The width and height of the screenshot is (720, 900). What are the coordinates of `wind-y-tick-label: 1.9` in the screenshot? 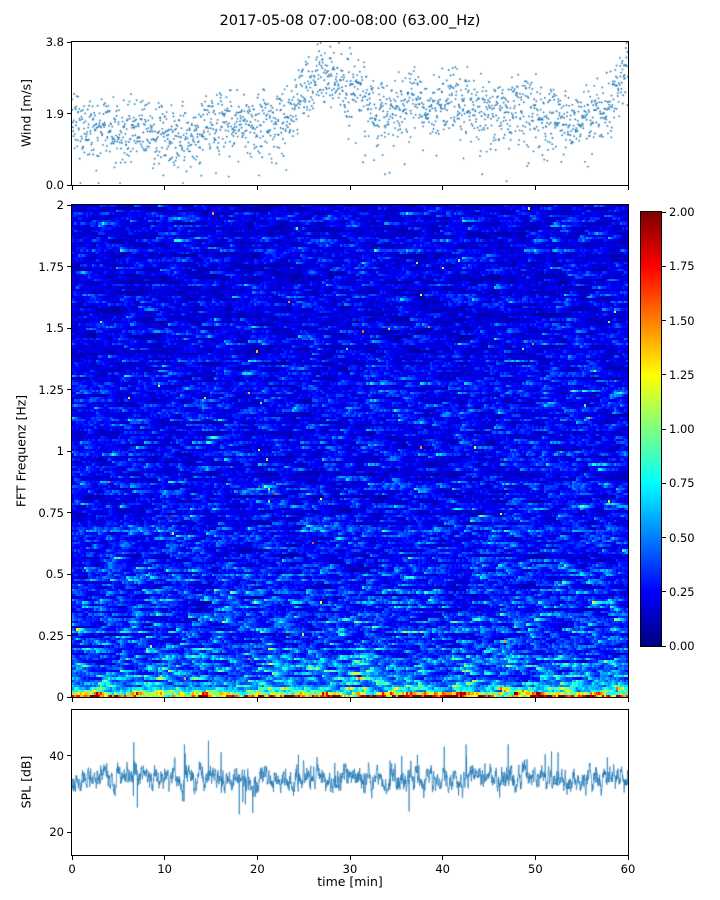 It's located at (54, 113).